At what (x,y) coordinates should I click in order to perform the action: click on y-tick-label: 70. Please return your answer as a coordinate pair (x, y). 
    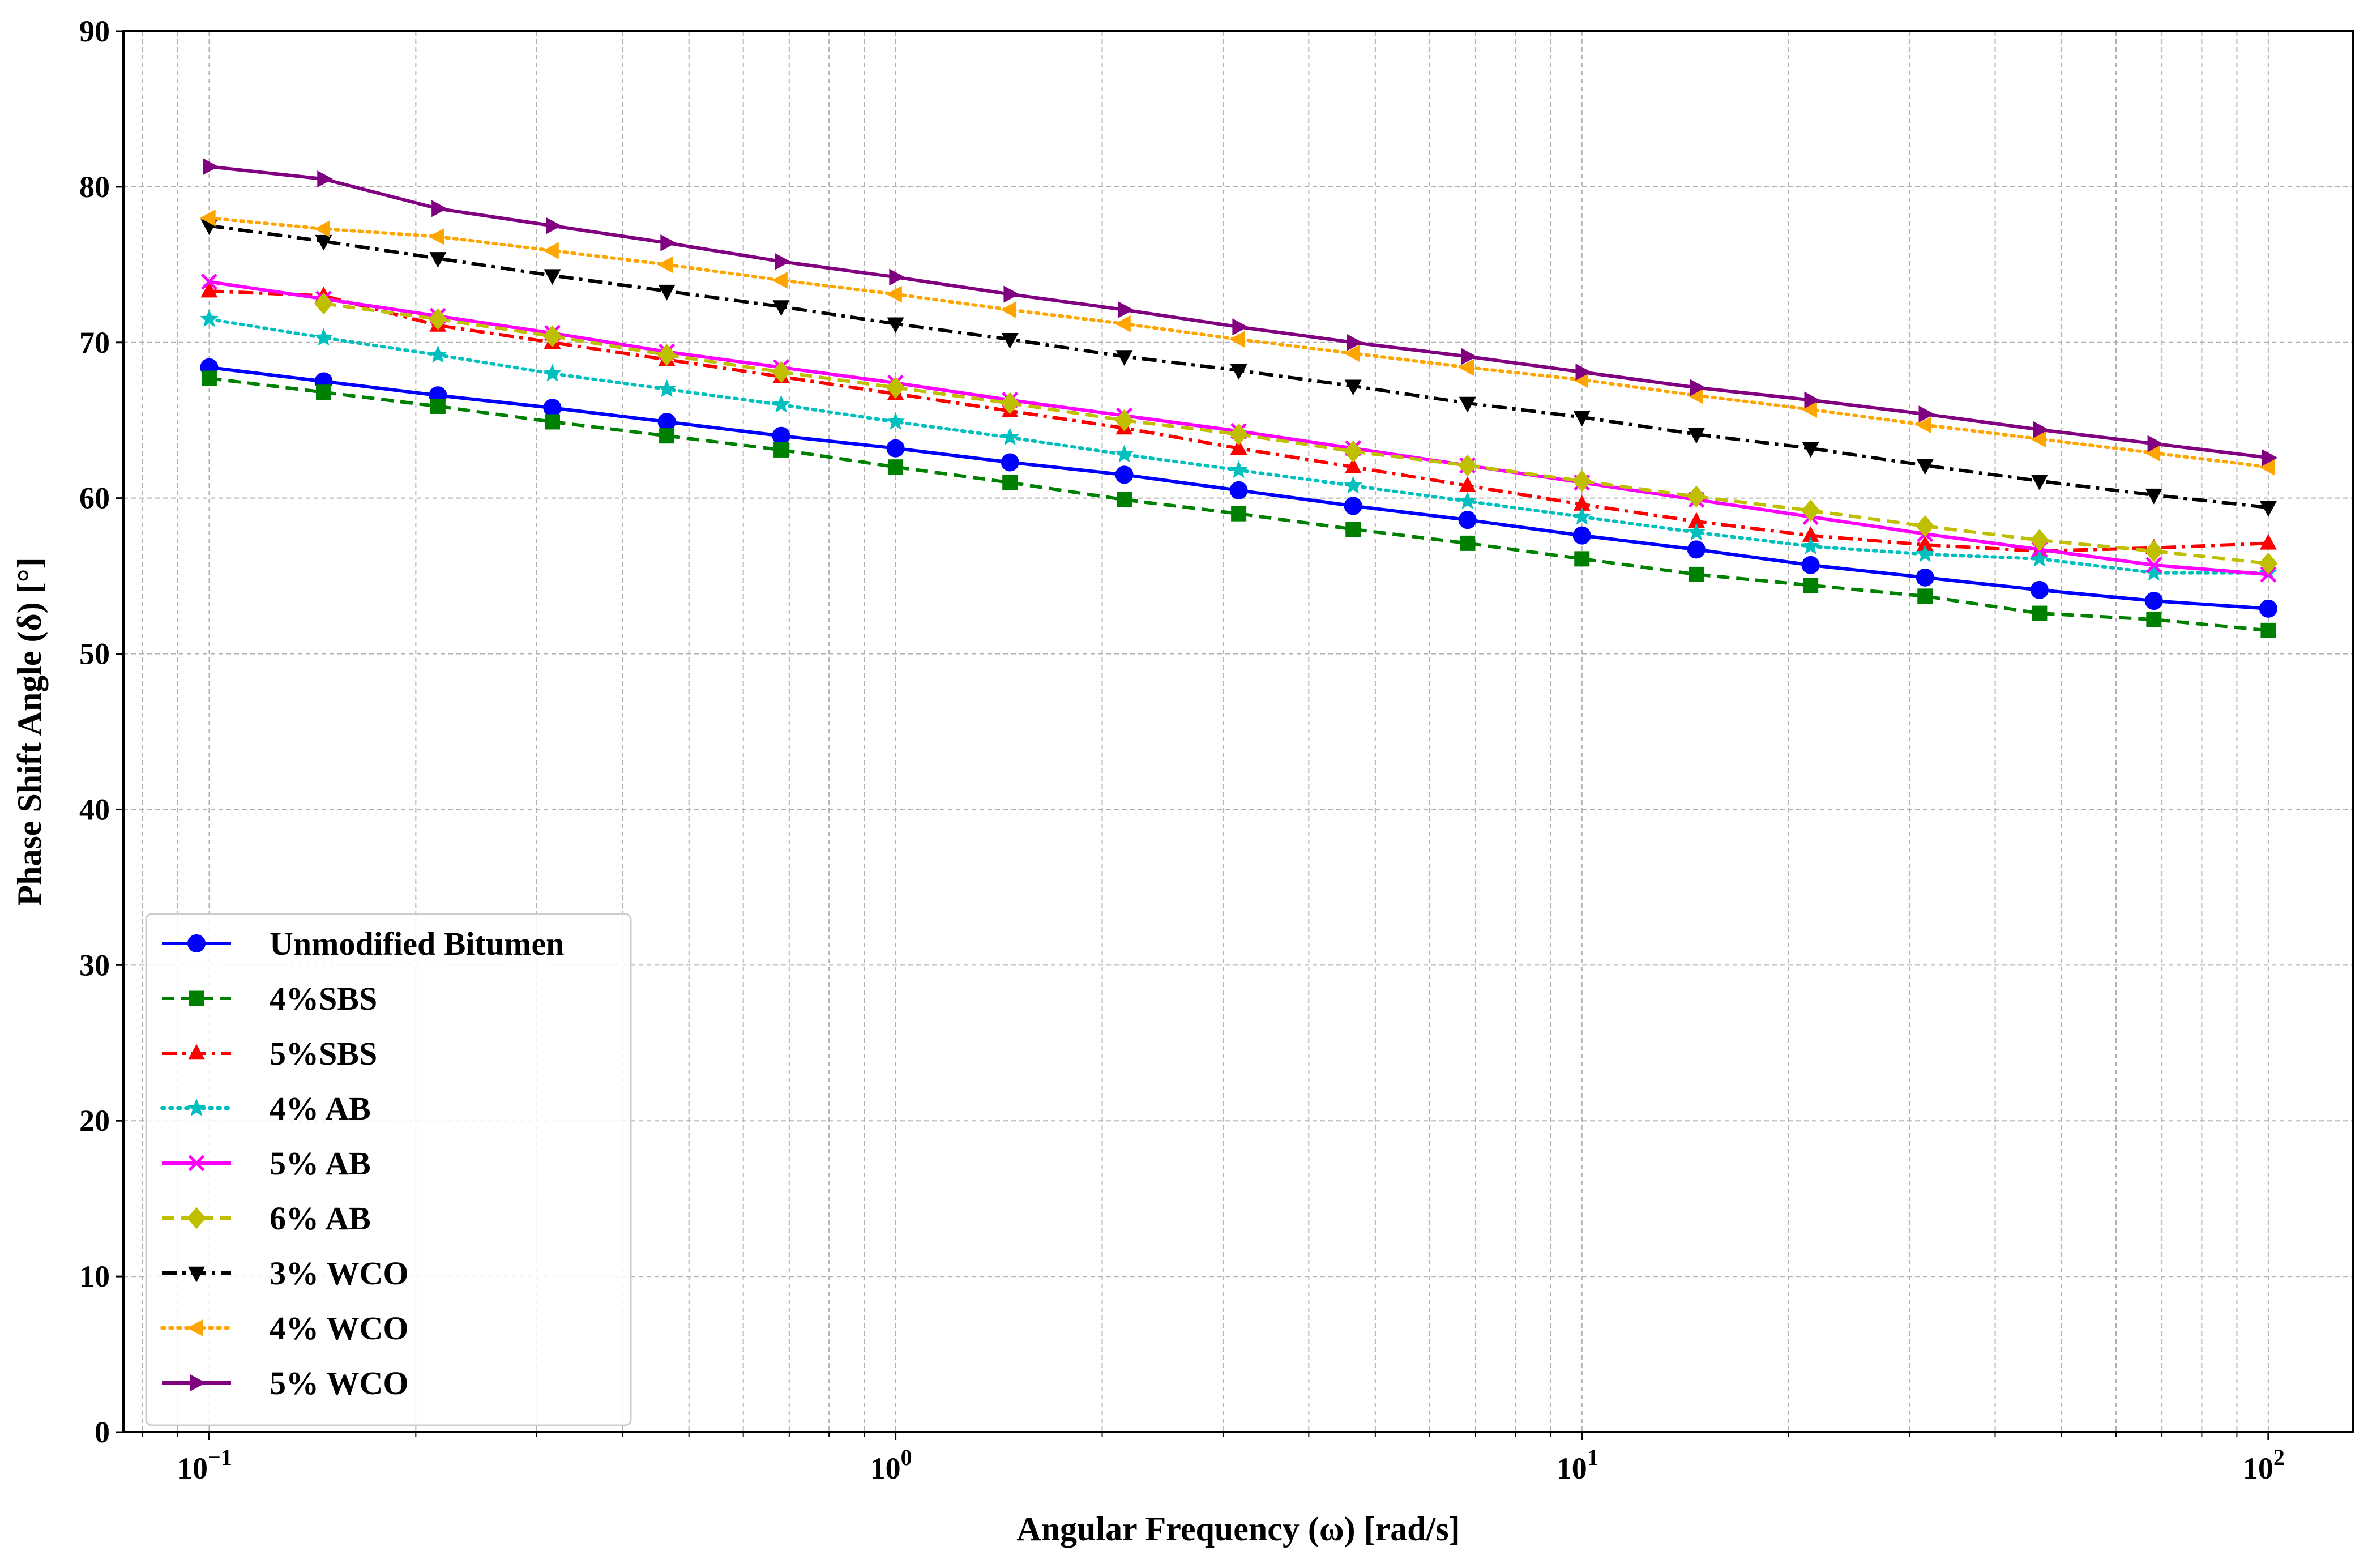
    Looking at the image, I should click on (95, 343).